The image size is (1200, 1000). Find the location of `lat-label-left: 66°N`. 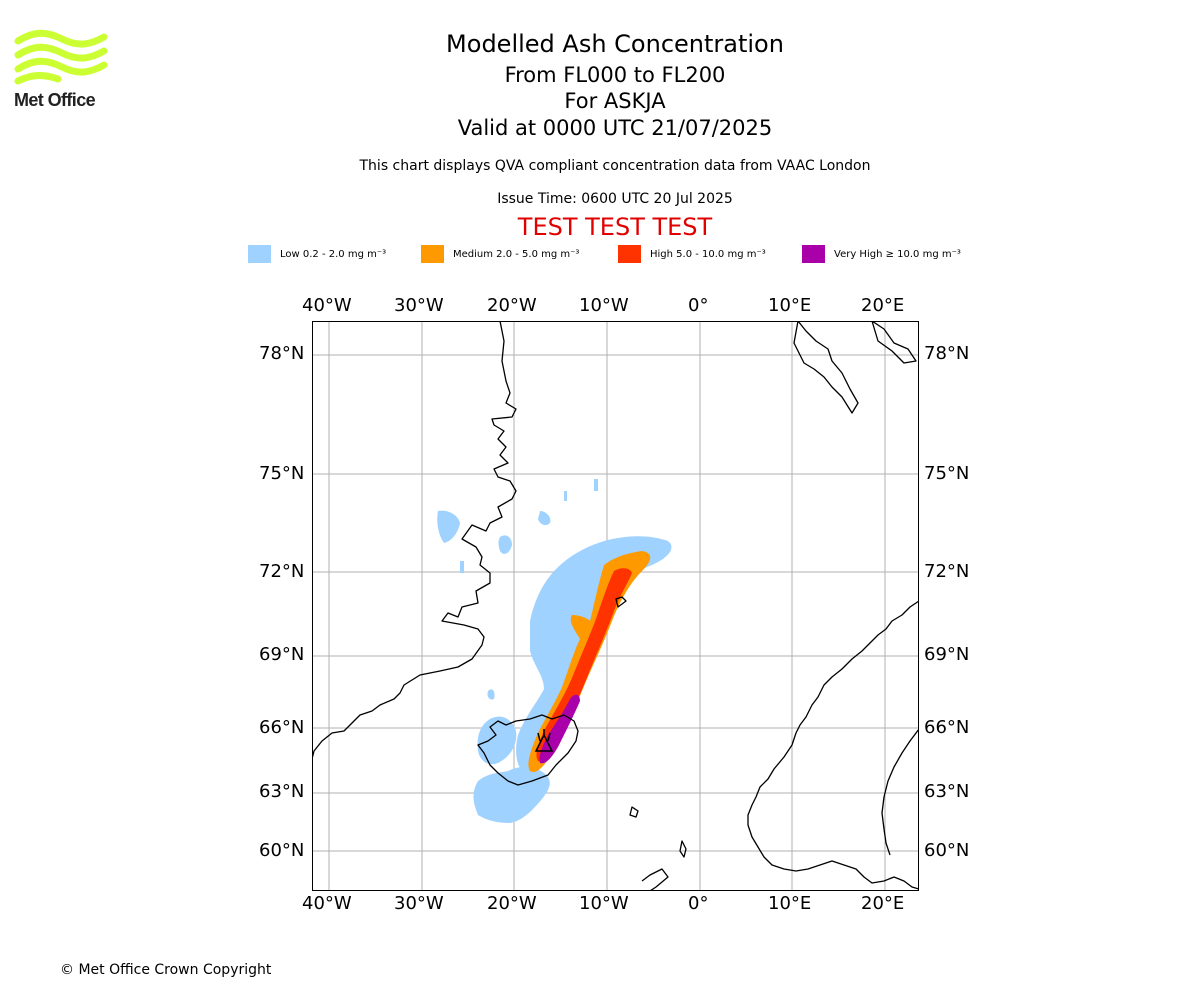

lat-label-left: 66°N is located at coordinates (282, 727).